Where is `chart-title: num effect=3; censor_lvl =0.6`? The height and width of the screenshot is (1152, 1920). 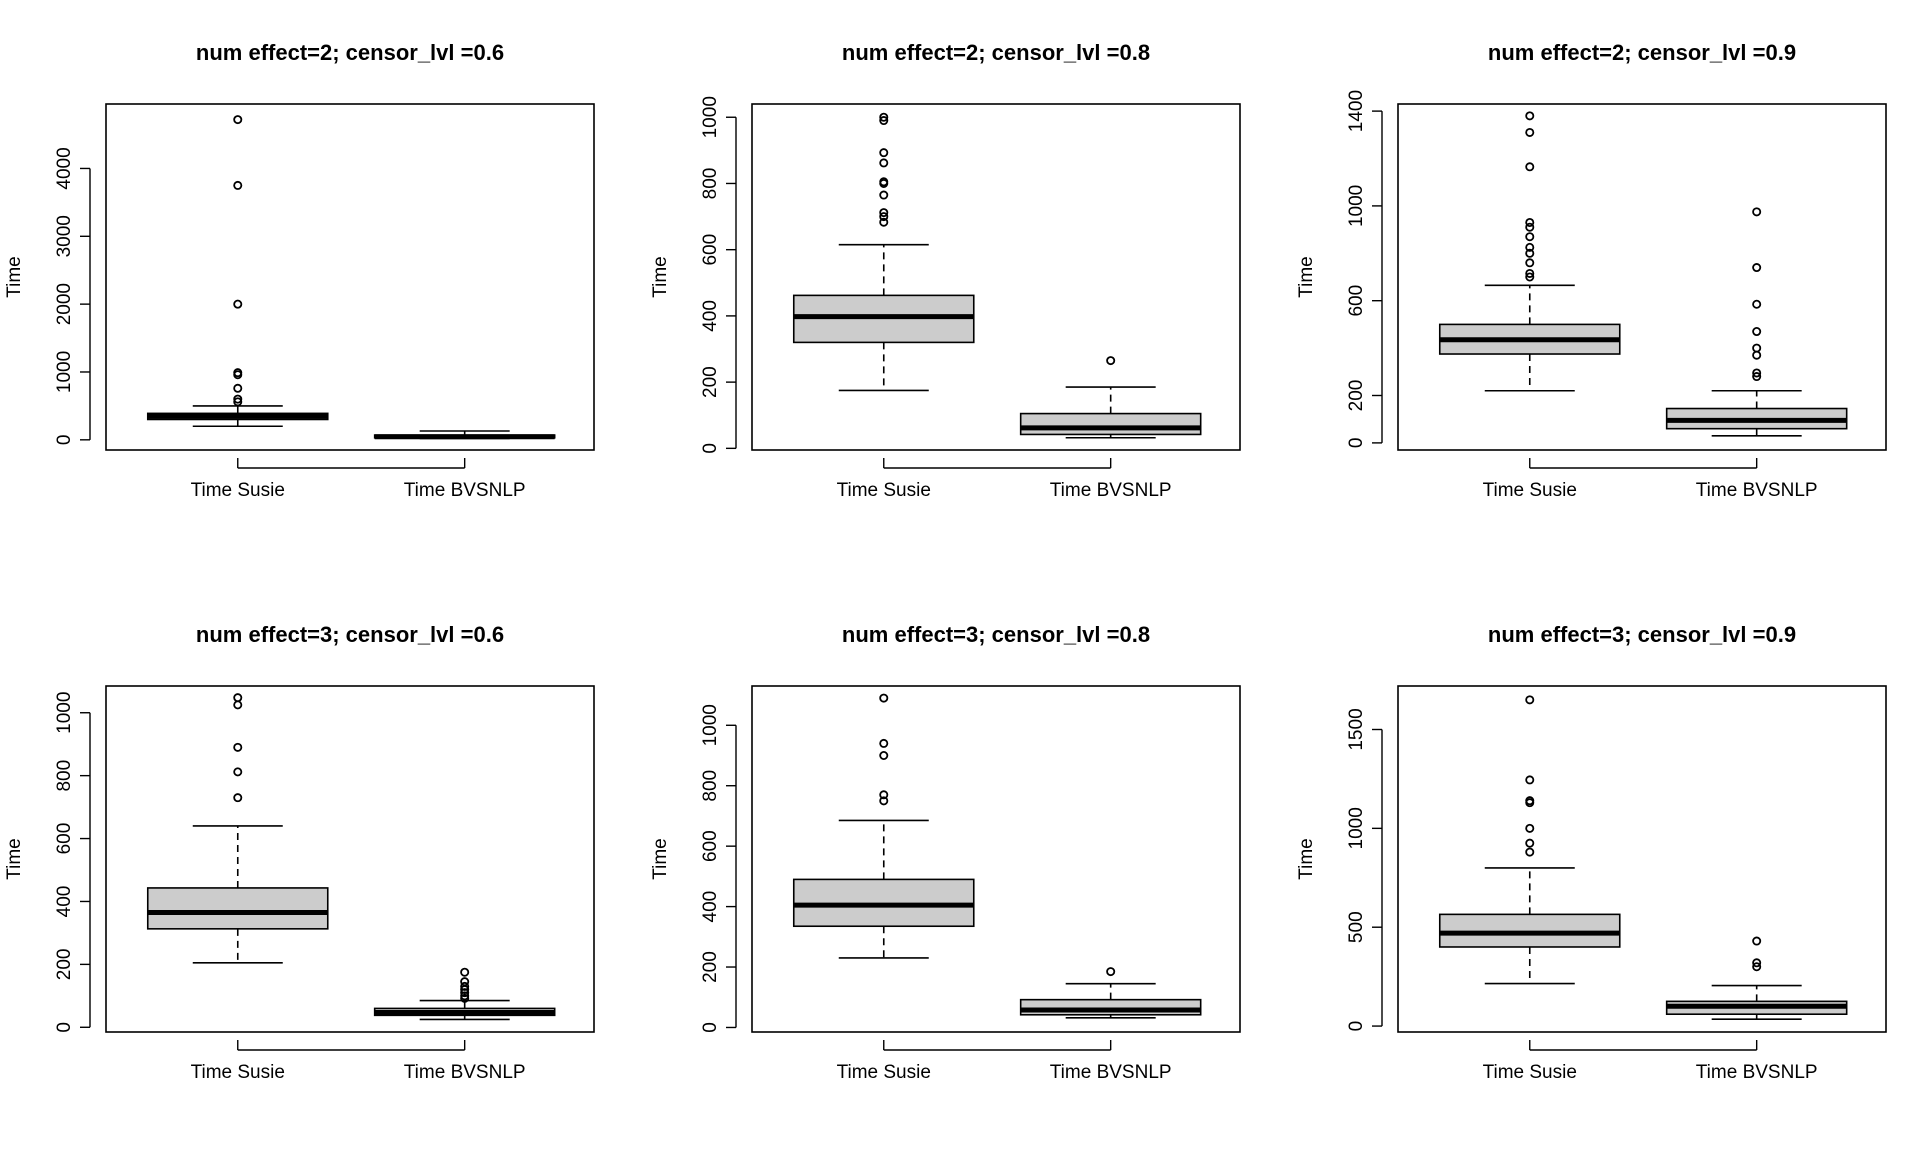
chart-title: num effect=3; censor_lvl =0.6 is located at coordinates (350, 634).